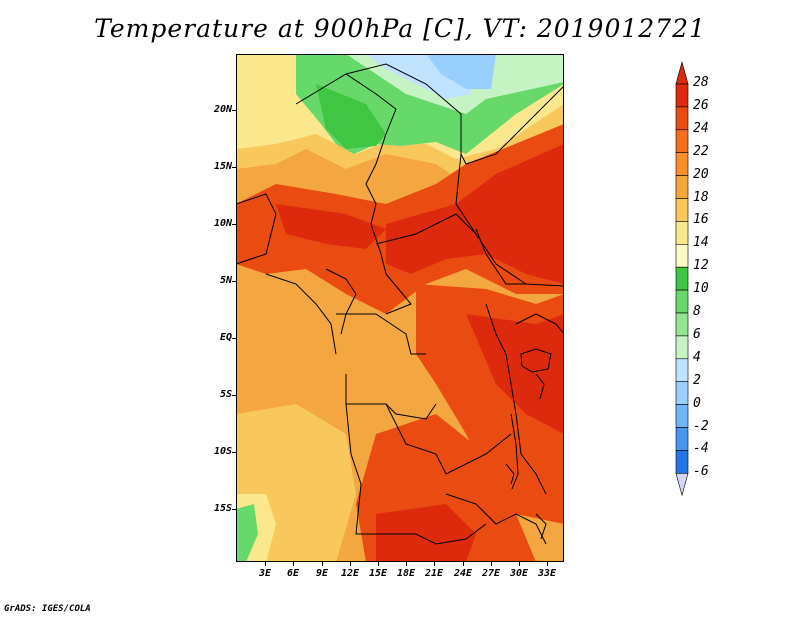  What do you see at coordinates (701, 151) in the screenshot?
I see `colorbar-label: 22` at bounding box center [701, 151].